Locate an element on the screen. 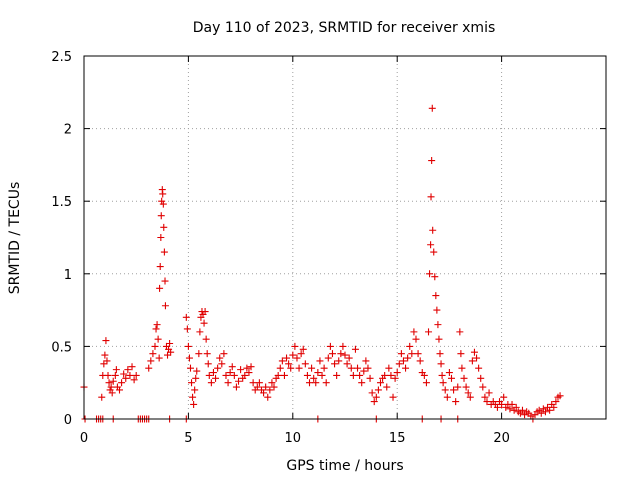 The height and width of the screenshot is (480, 640). y-tick-label: 2 is located at coordinates (68, 130).